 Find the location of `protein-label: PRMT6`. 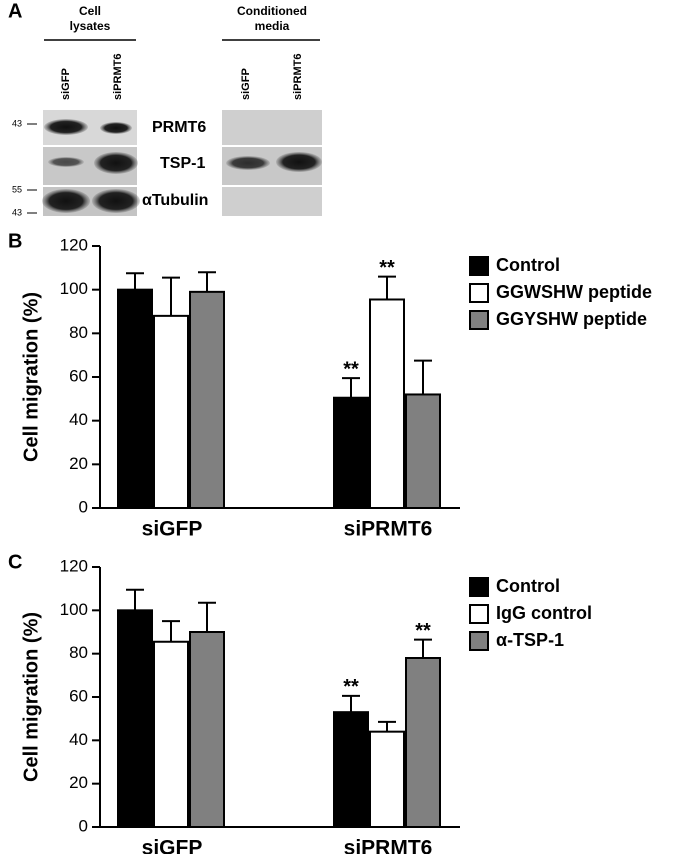

protein-label: PRMT6 is located at coordinates (179, 127).